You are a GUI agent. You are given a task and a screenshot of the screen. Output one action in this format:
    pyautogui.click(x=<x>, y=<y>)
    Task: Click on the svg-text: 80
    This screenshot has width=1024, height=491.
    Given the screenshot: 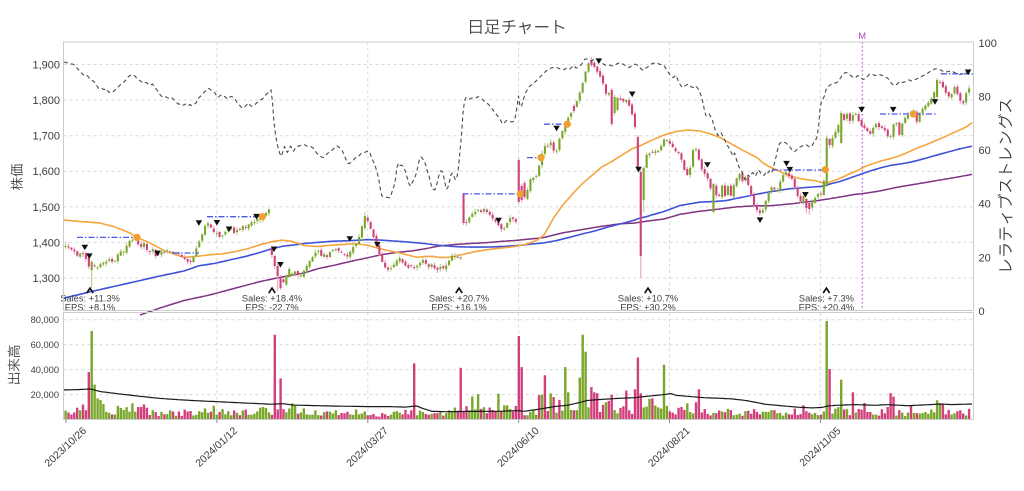 What is the action you would take?
    pyautogui.click(x=985, y=98)
    